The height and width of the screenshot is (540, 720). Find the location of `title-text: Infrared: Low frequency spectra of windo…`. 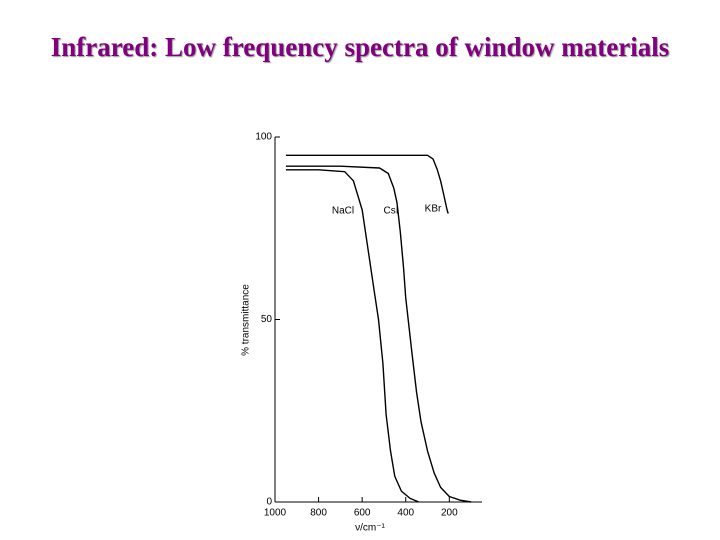

title-text: Infrared: Low frequency spectra of windo… is located at coordinates (360, 47).